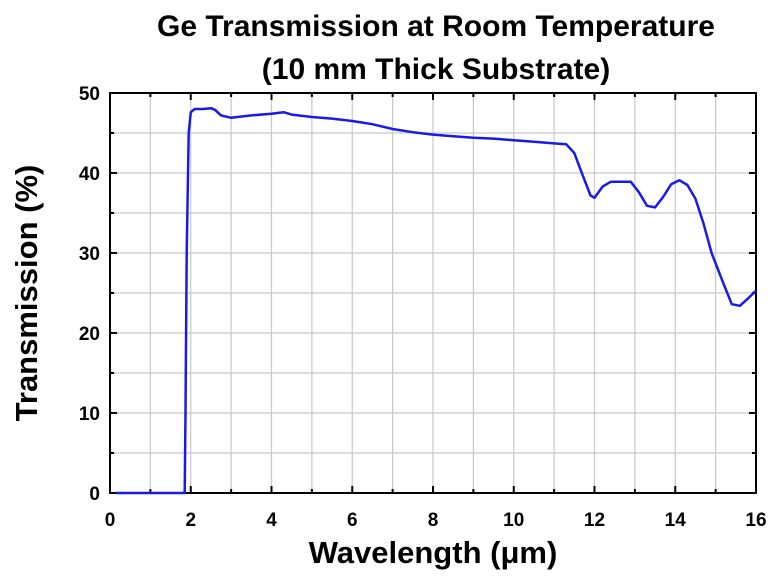  What do you see at coordinates (676, 520) in the screenshot?
I see `x-tick-label: 14` at bounding box center [676, 520].